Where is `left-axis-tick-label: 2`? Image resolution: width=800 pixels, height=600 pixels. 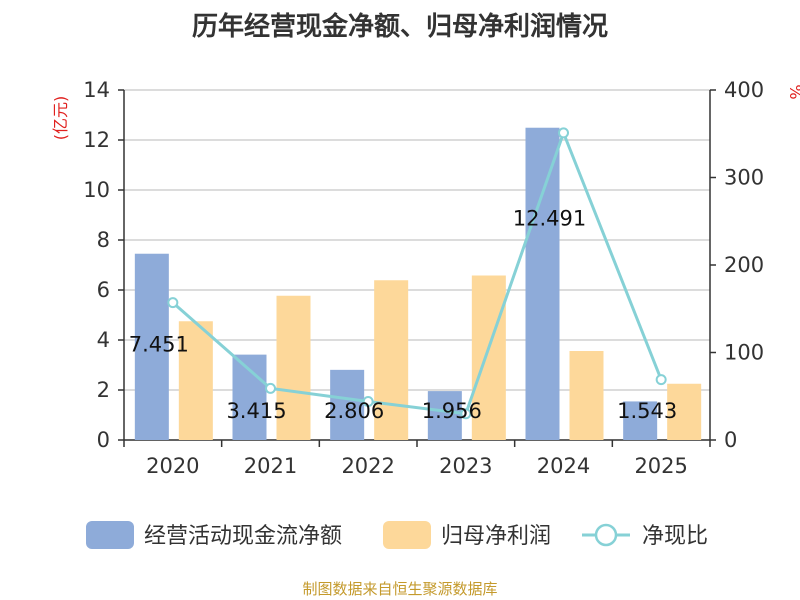 left-axis-tick-label: 2 is located at coordinates (103, 390).